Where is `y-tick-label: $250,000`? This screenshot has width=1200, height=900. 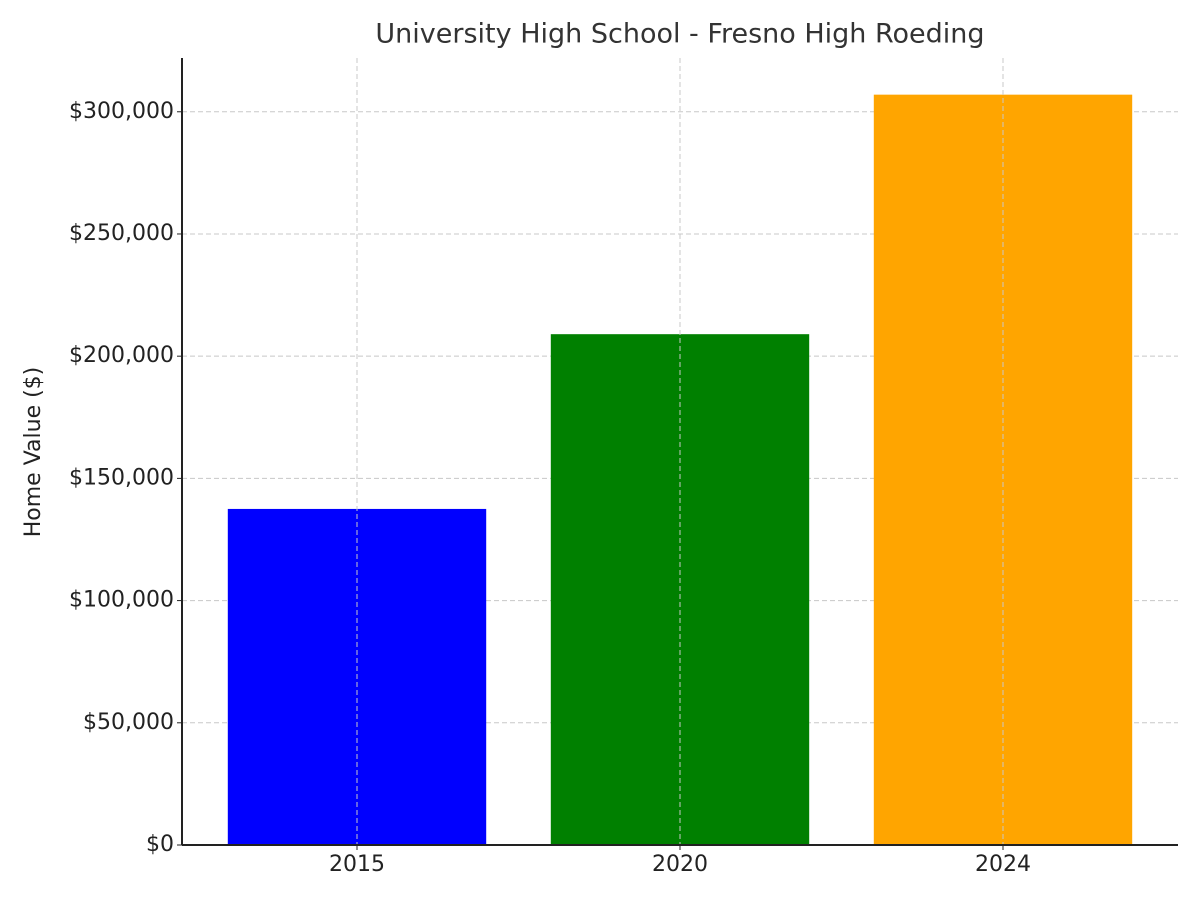
y-tick-label: $250,000 is located at coordinates (121, 233).